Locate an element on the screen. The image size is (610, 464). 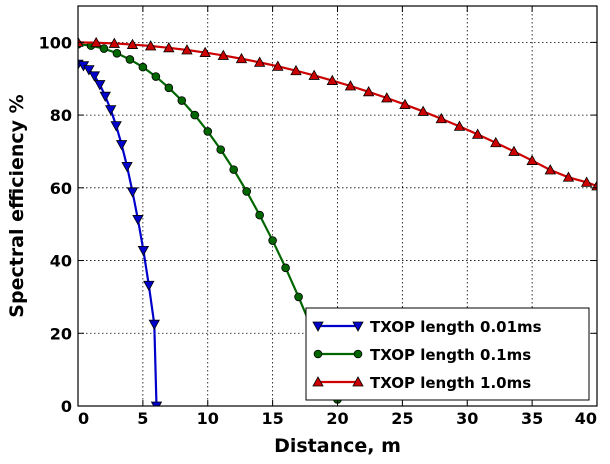
x-tick-label: 10 is located at coordinates (208, 418).